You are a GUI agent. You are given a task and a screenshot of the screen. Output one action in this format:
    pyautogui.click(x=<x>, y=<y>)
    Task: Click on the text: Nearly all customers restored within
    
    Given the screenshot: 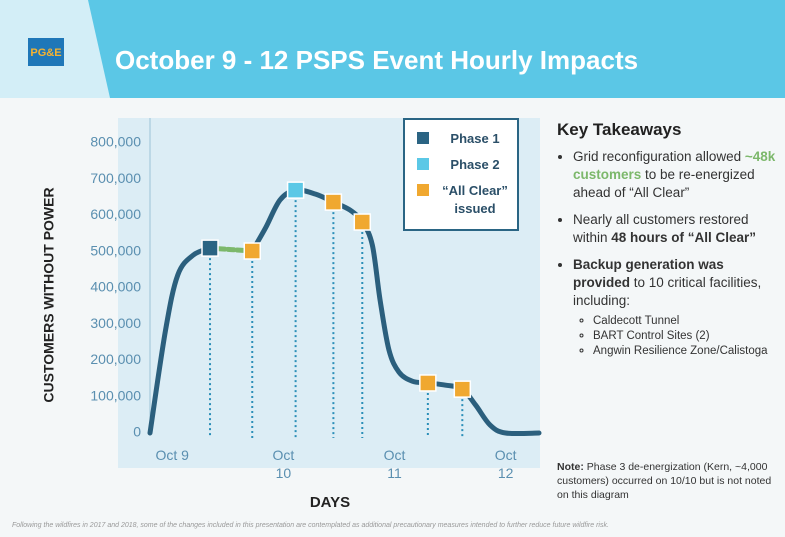 What is the action you would take?
    pyautogui.click(x=661, y=228)
    